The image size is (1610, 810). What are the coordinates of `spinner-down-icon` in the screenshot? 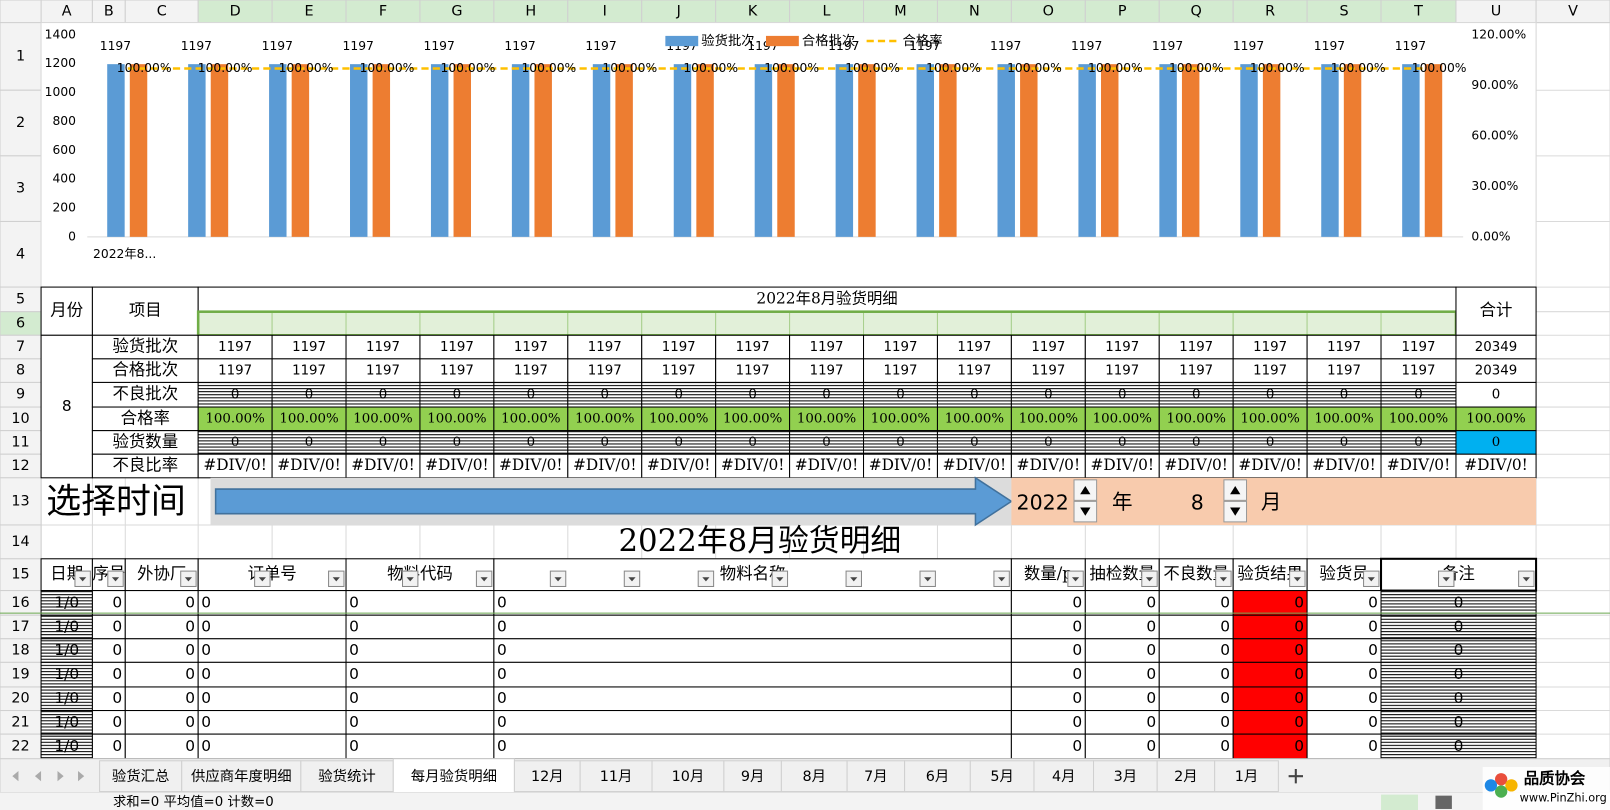 It's located at (1235, 511).